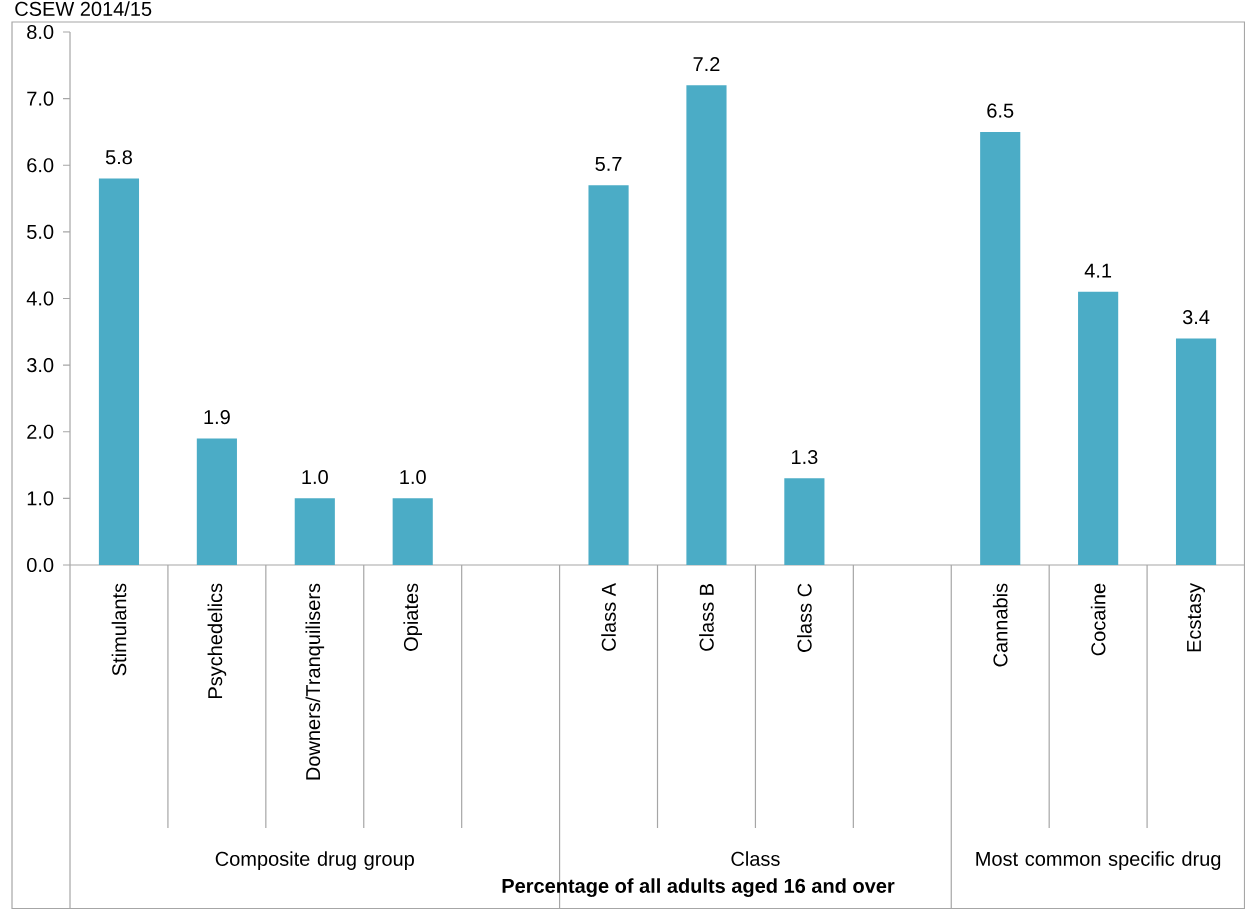  What do you see at coordinates (698, 887) in the screenshot?
I see `x-axis-title: Percentage of all adults aged 16 and over` at bounding box center [698, 887].